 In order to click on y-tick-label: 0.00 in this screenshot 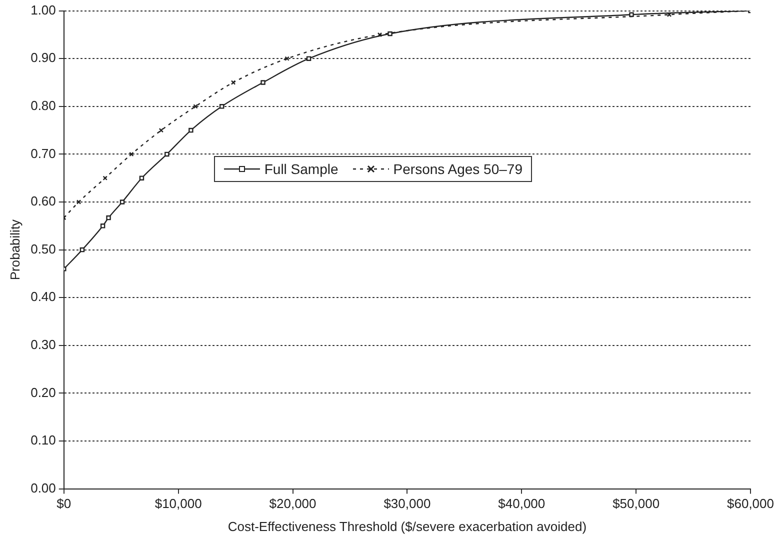, I will do `click(43, 488)`.